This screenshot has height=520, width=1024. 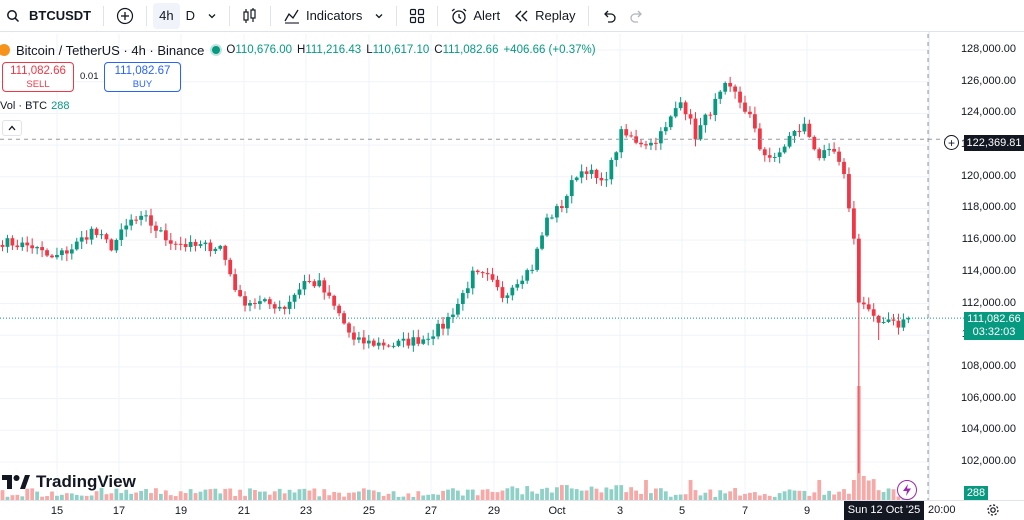 What do you see at coordinates (417, 16) in the screenshot?
I see `layouts-button` at bounding box center [417, 16].